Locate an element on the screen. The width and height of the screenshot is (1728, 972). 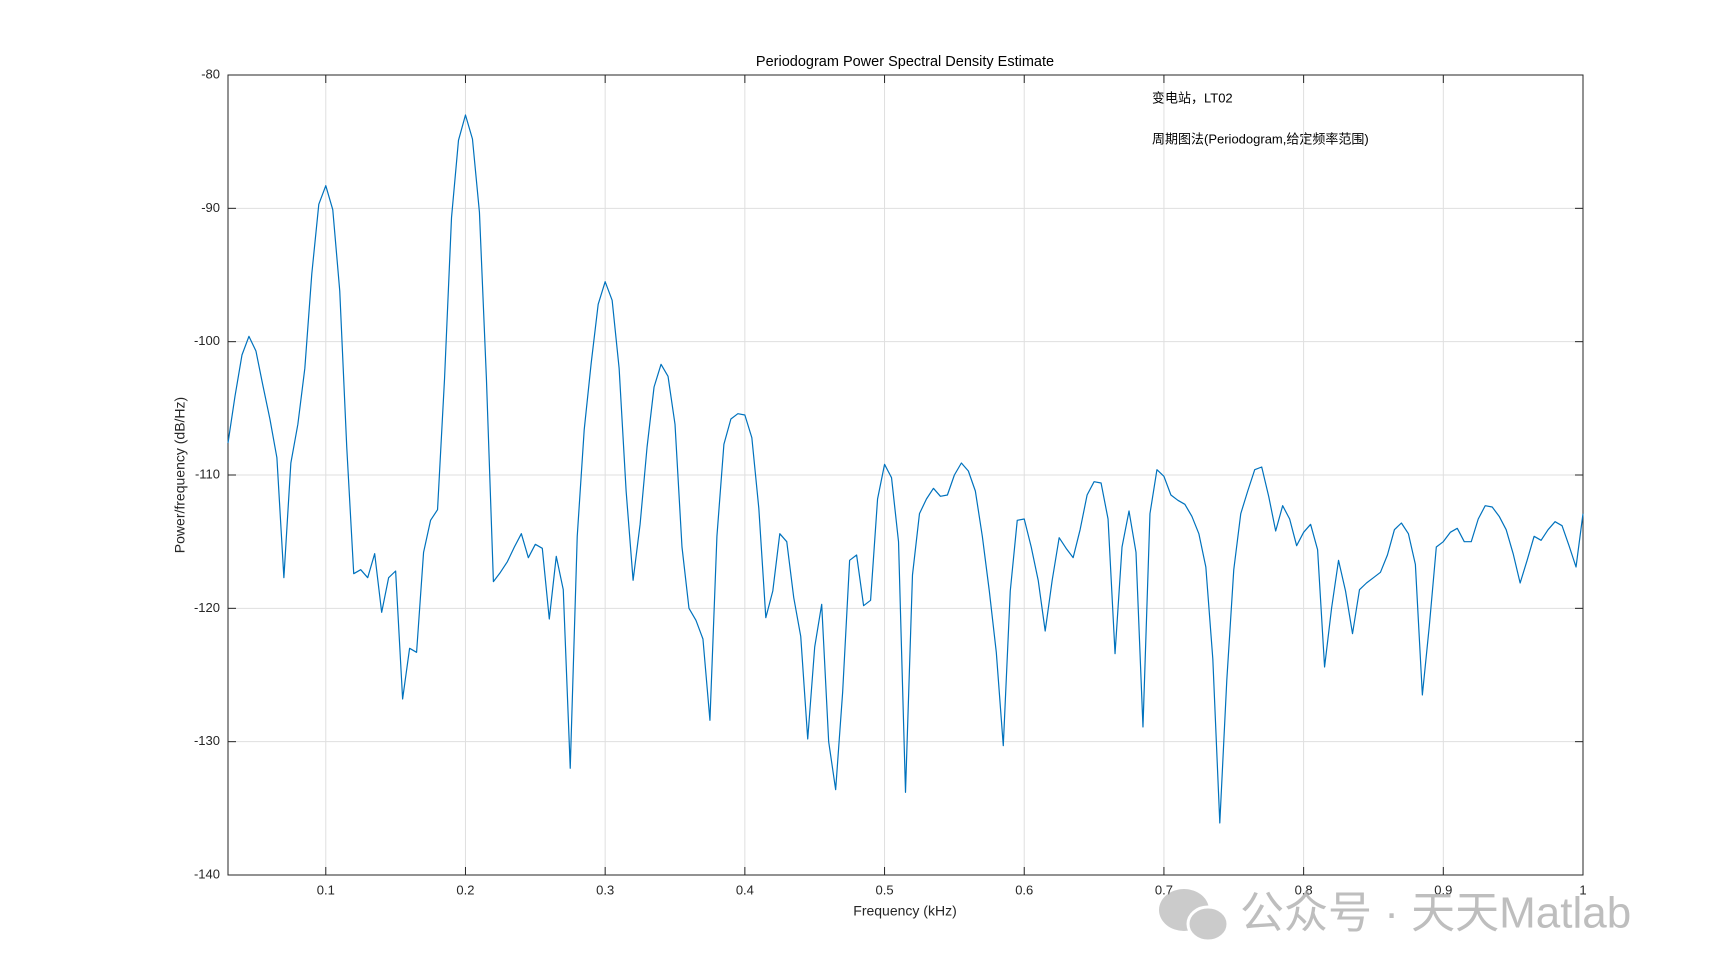
annotation: 变电站，LT02 is located at coordinates (1192, 97).